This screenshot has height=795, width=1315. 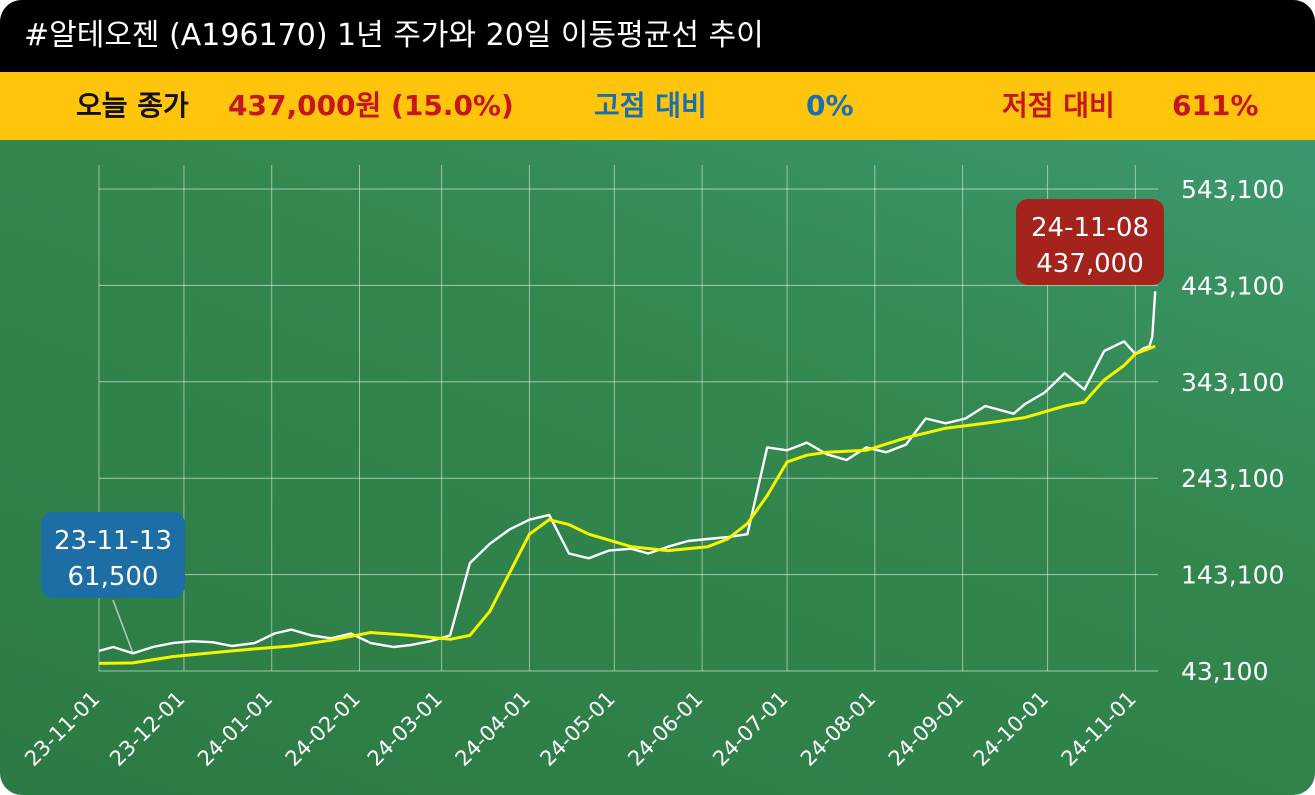 What do you see at coordinates (323, 729) in the screenshot?
I see `x-tick-label: 24-02-01` at bounding box center [323, 729].